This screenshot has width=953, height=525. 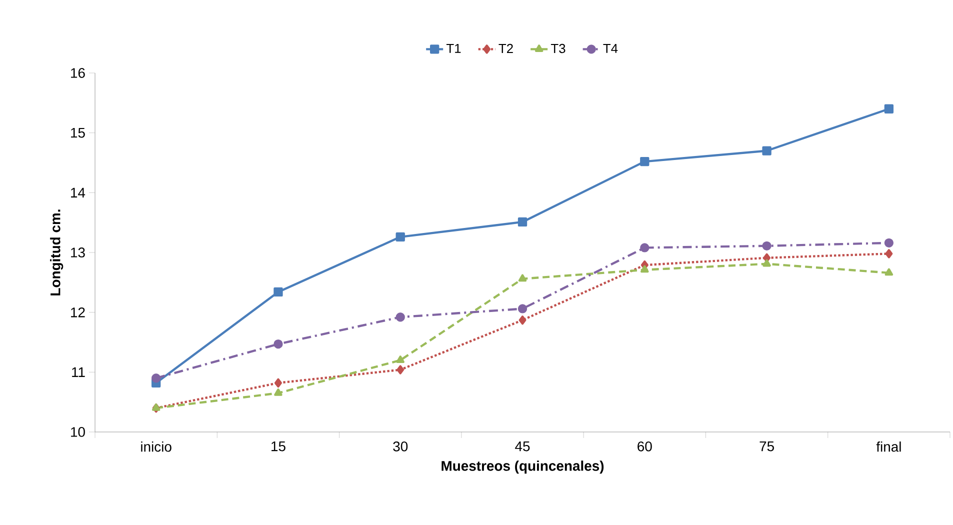 I want to click on x-tick-label: 15, so click(x=279, y=447).